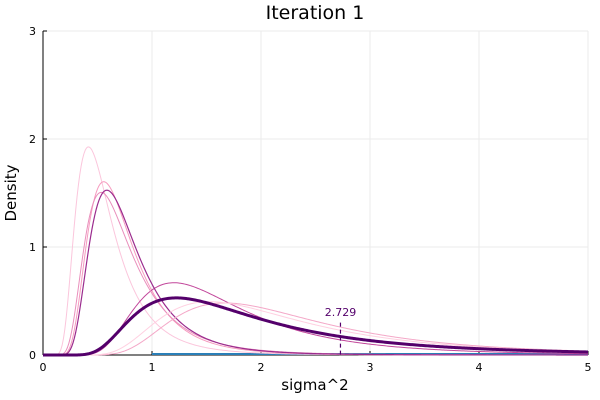  I want to click on chart-title: Iteration 1, so click(315, 13).